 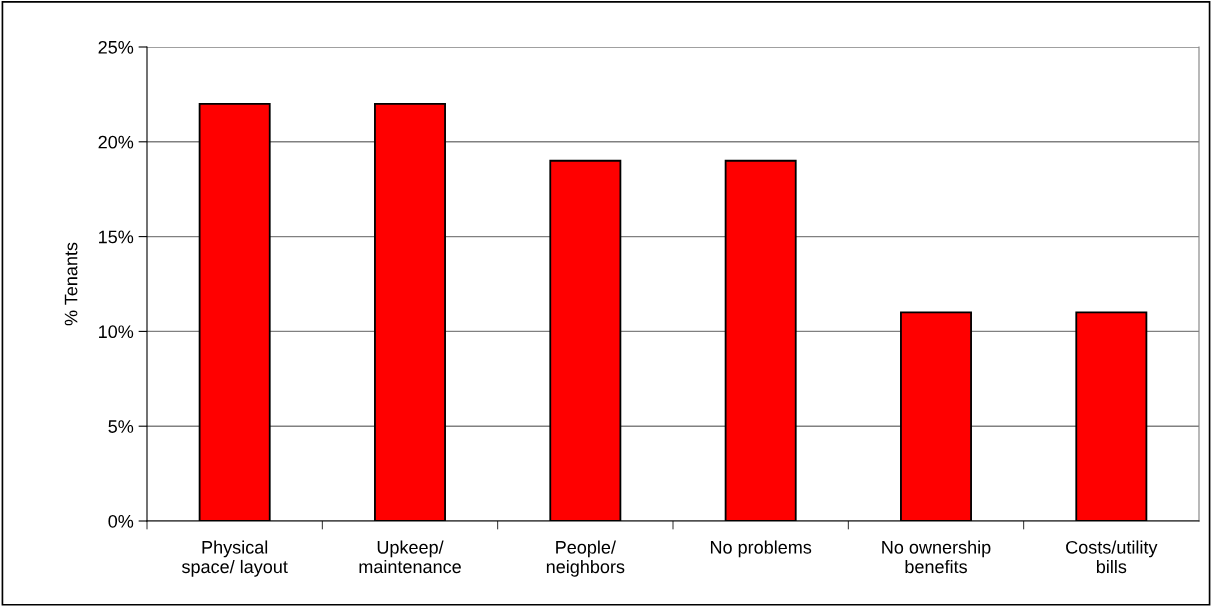 I want to click on x-tick-label: Physical space/ layout, so click(x=234, y=558).